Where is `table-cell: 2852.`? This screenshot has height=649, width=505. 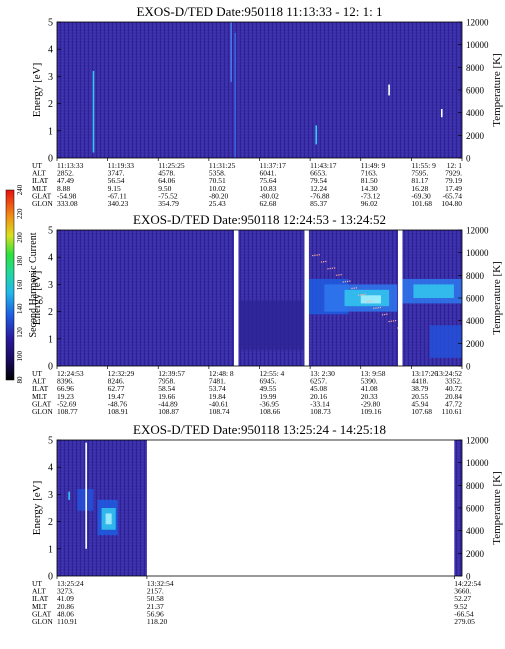
table-cell: 2852. is located at coordinates (65, 173).